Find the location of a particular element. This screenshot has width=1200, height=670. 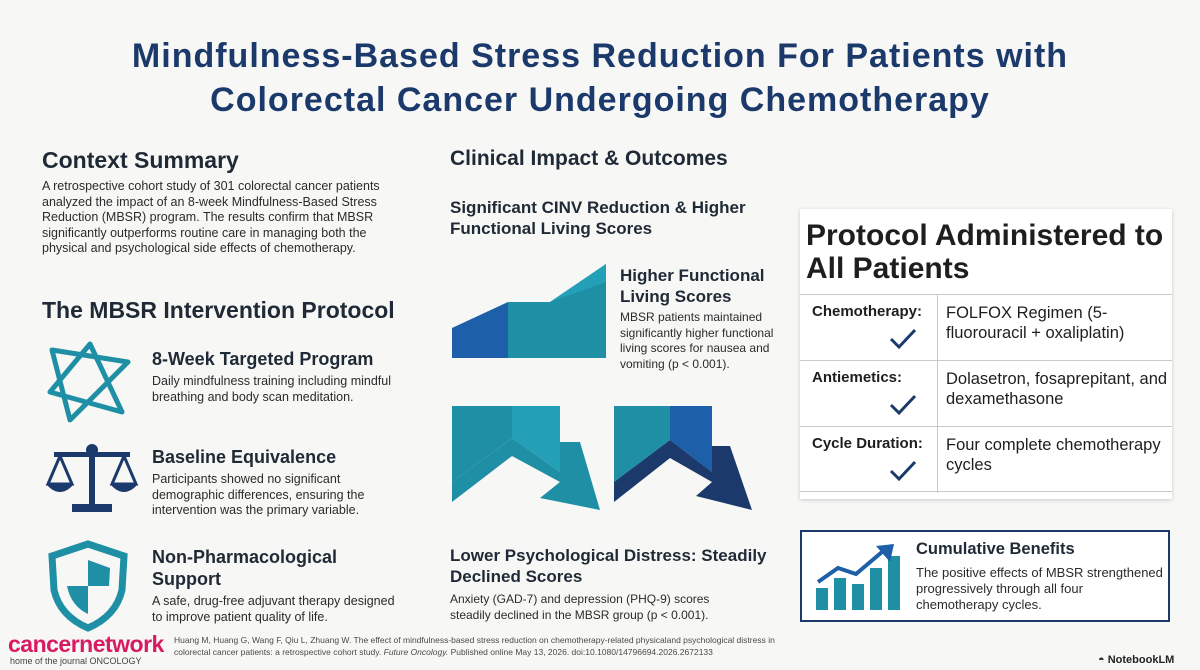

clinical-heading: Clinical Impact & Outcomes is located at coordinates (589, 158).